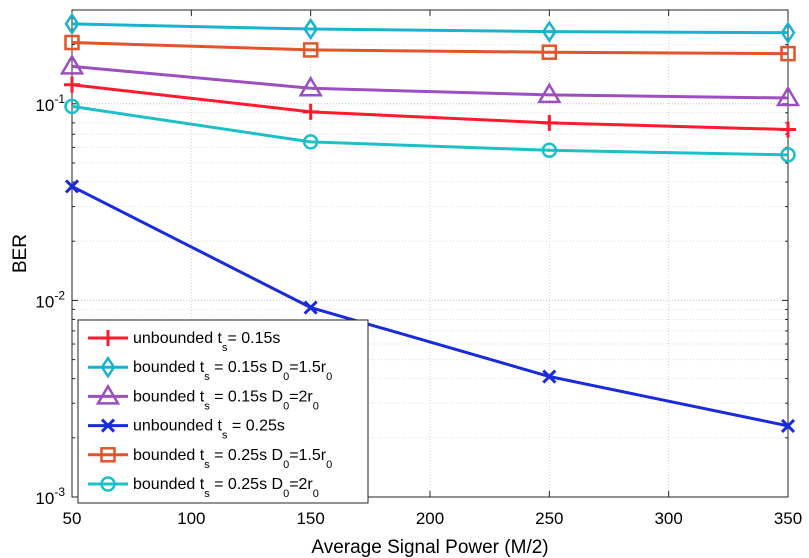  I want to click on legend-x-marker, so click(108, 425).